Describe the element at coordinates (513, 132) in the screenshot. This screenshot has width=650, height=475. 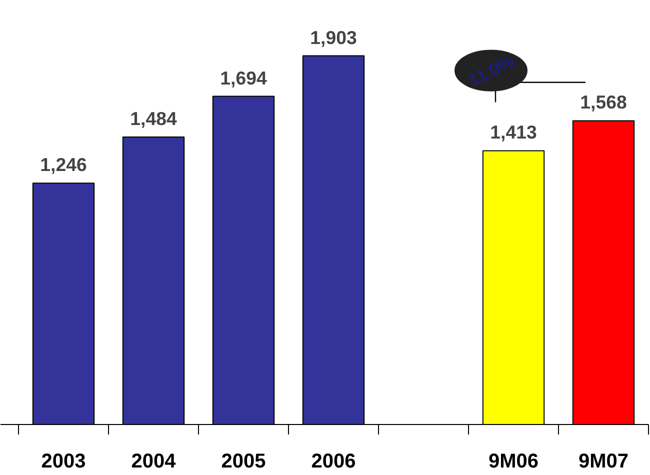
I see `data-label: 1,413` at that location.